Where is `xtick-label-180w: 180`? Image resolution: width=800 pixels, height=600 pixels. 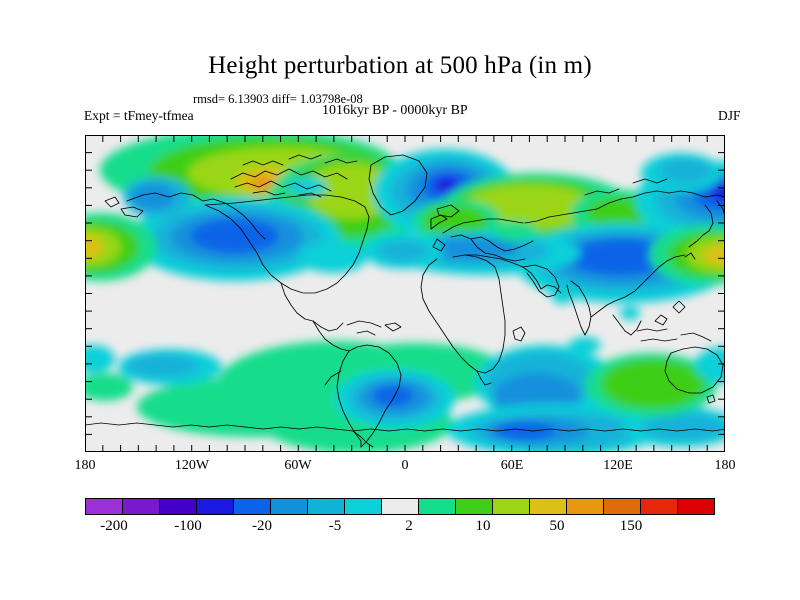
xtick-label-180w: 180 is located at coordinates (85, 465).